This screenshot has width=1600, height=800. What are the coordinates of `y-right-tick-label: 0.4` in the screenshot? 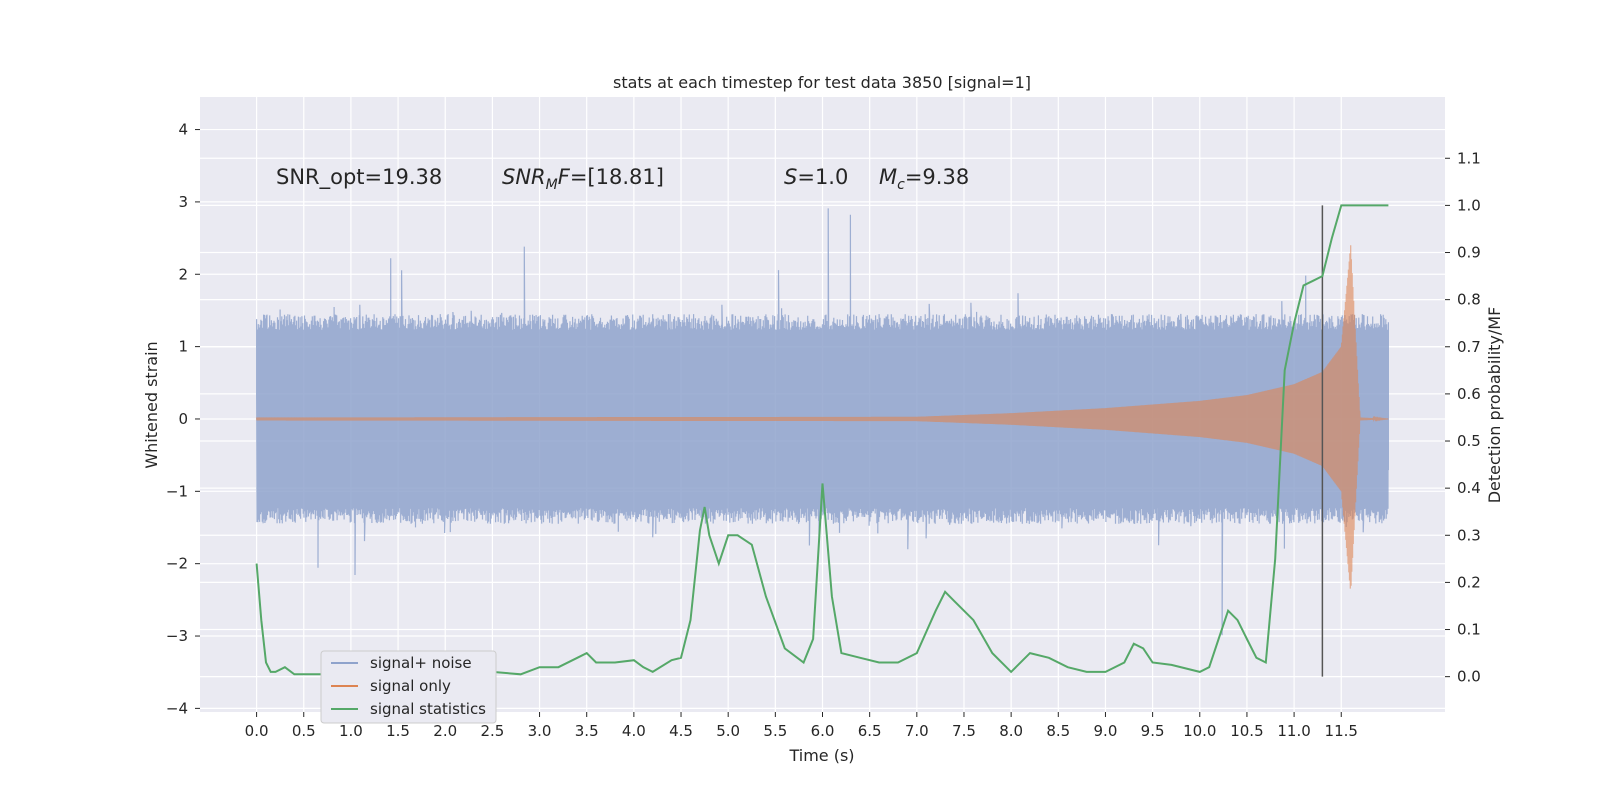 It's located at (1469, 488).